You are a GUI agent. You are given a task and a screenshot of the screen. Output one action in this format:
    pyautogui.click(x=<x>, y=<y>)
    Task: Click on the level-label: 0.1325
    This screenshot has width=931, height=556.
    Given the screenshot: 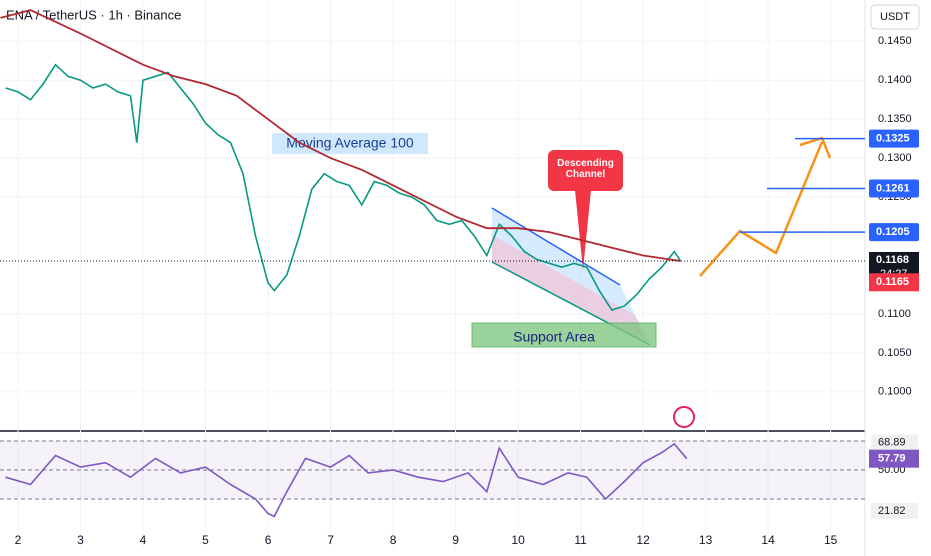 What is the action you would take?
    pyautogui.click(x=893, y=139)
    